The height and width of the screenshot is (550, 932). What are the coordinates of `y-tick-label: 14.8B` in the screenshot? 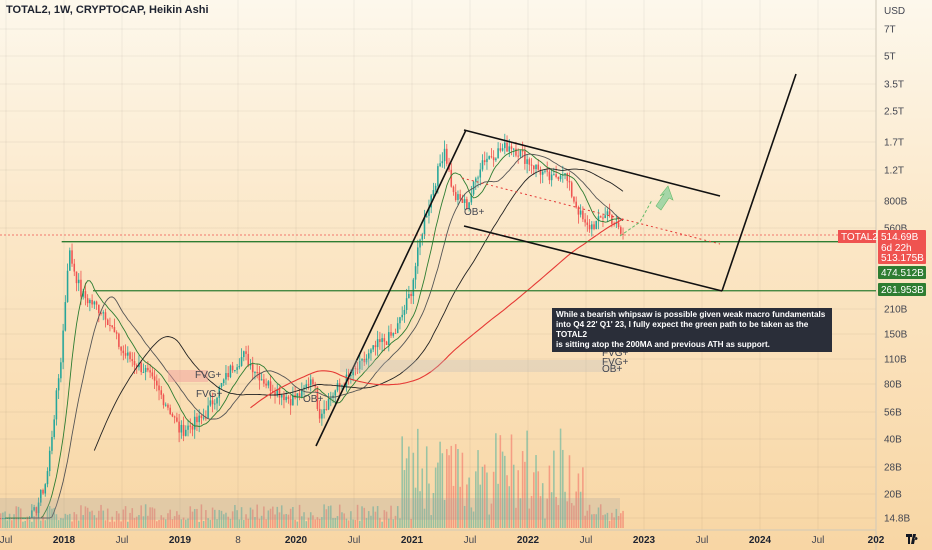 It's located at (897, 519).